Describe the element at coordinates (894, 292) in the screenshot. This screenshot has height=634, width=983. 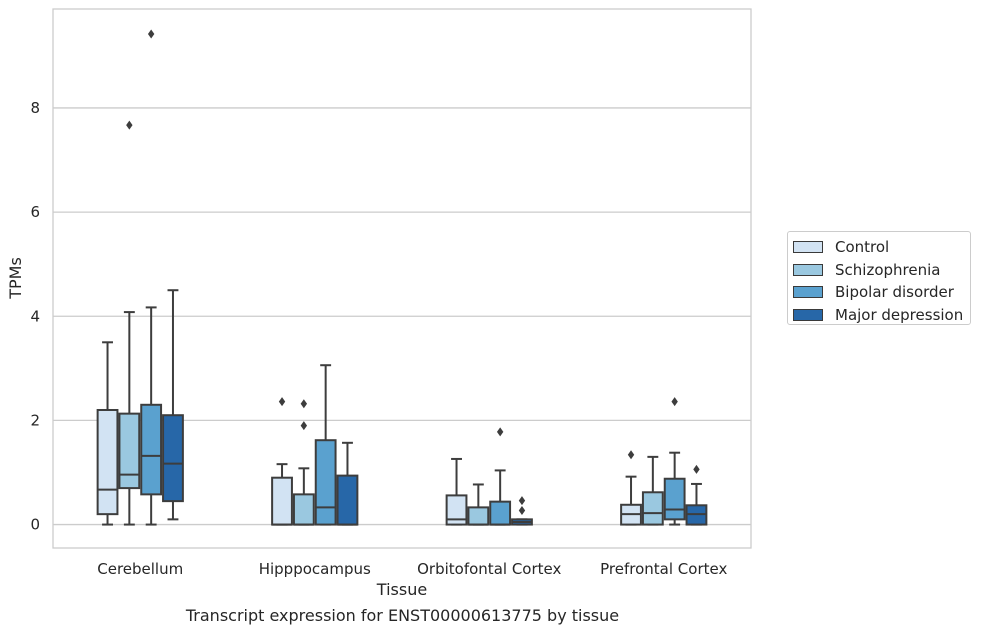
I see `legend-label: Bipolar disorder` at that location.